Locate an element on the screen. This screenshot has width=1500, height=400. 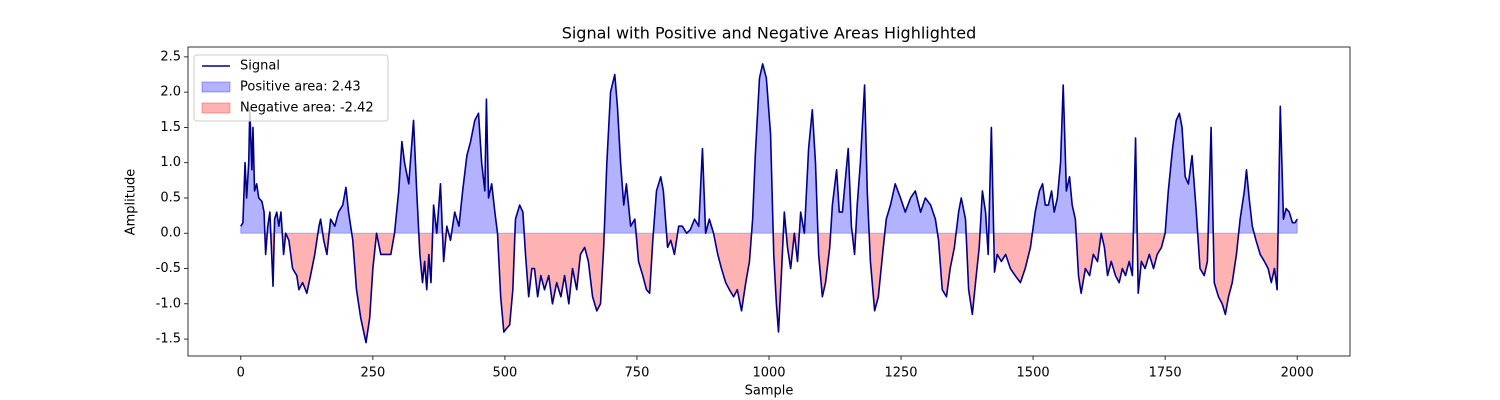
x-tick-label: 1250 is located at coordinates (900, 373).